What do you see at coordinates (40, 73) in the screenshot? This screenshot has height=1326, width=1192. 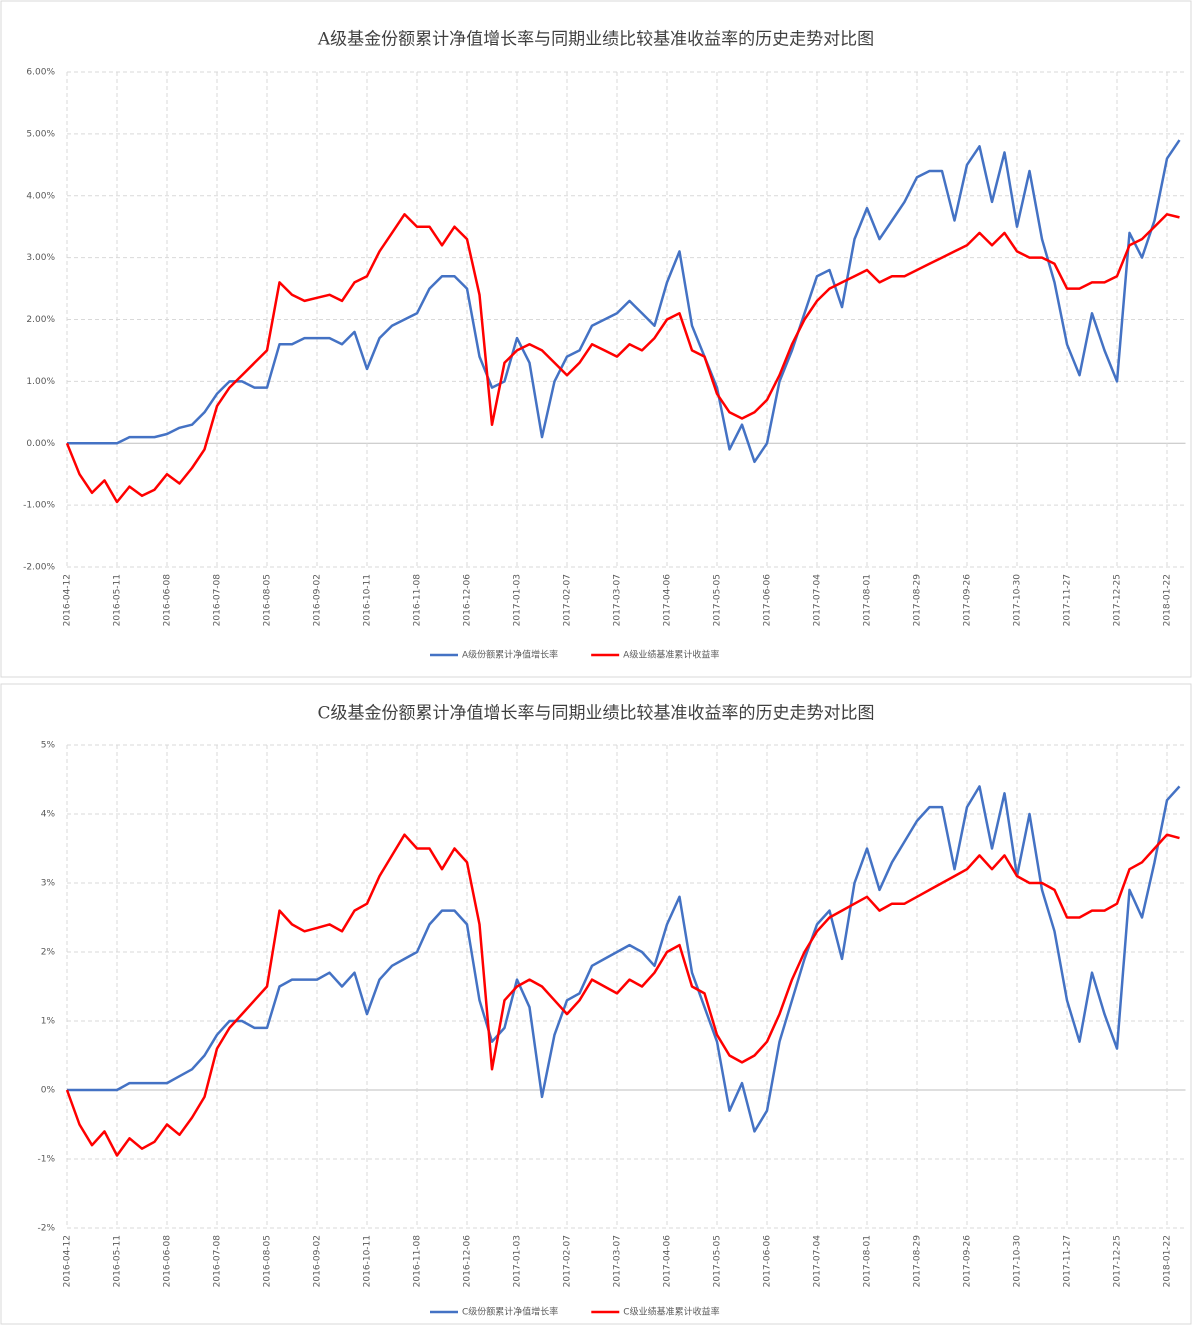 I see `y-tick-label: 6.00%` at bounding box center [40, 73].